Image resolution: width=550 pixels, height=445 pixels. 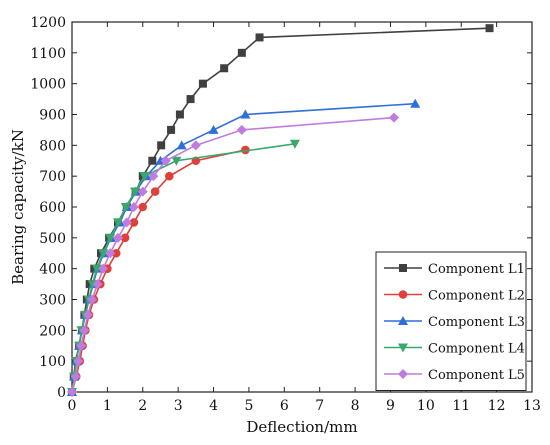 I want to click on y-tick-label: 900, so click(x=52, y=116).